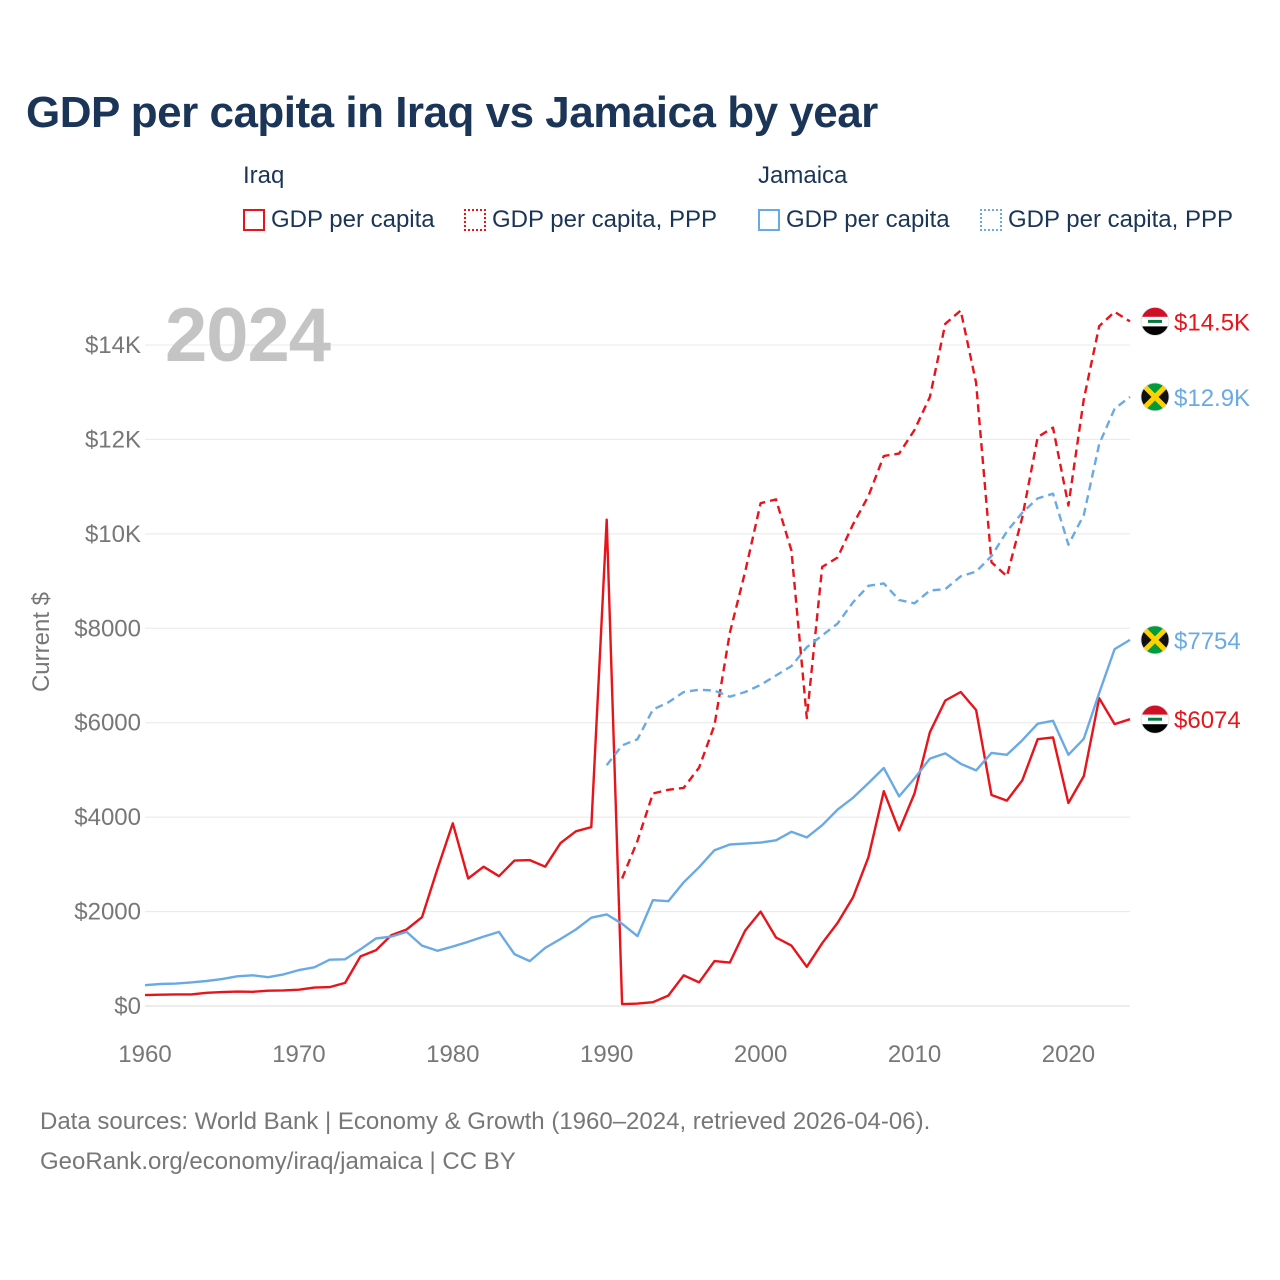 This screenshot has width=1280, height=1280. Describe the element at coordinates (107, 676) in the screenshot. I see `y-tick-labels: $0 $2000 $4000 $6000 $8000 $10K $12K $14K` at that location.